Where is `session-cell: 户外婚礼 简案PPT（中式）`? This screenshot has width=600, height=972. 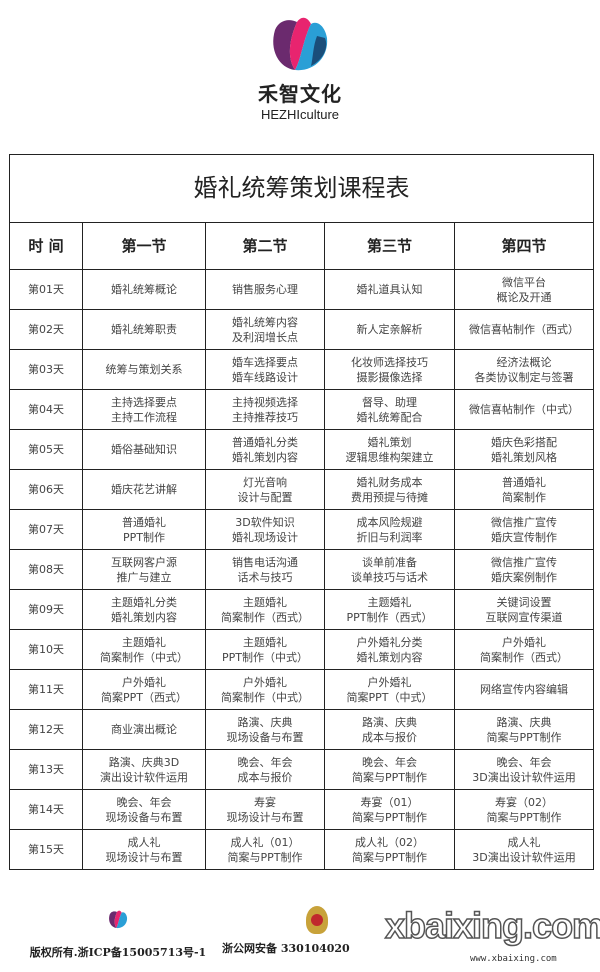 session-cell: 户外婚礼 简案PPT（中式） is located at coordinates (389, 689).